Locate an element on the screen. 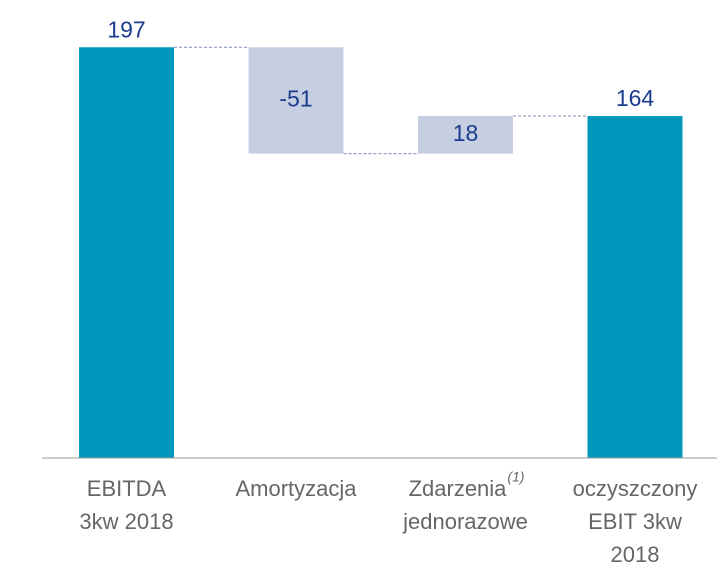 This screenshot has width=717, height=566. x-tick-label: Zdarzenia is located at coordinates (458, 488).